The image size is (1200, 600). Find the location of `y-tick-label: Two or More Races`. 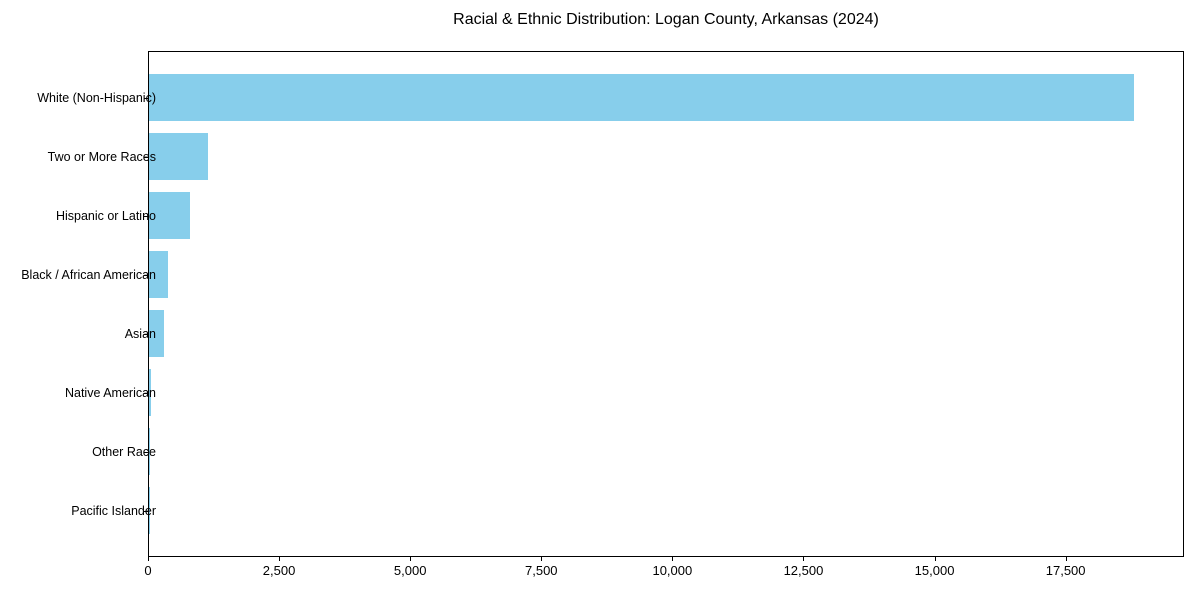

y-tick-label: Two or More Races is located at coordinates (101, 156).